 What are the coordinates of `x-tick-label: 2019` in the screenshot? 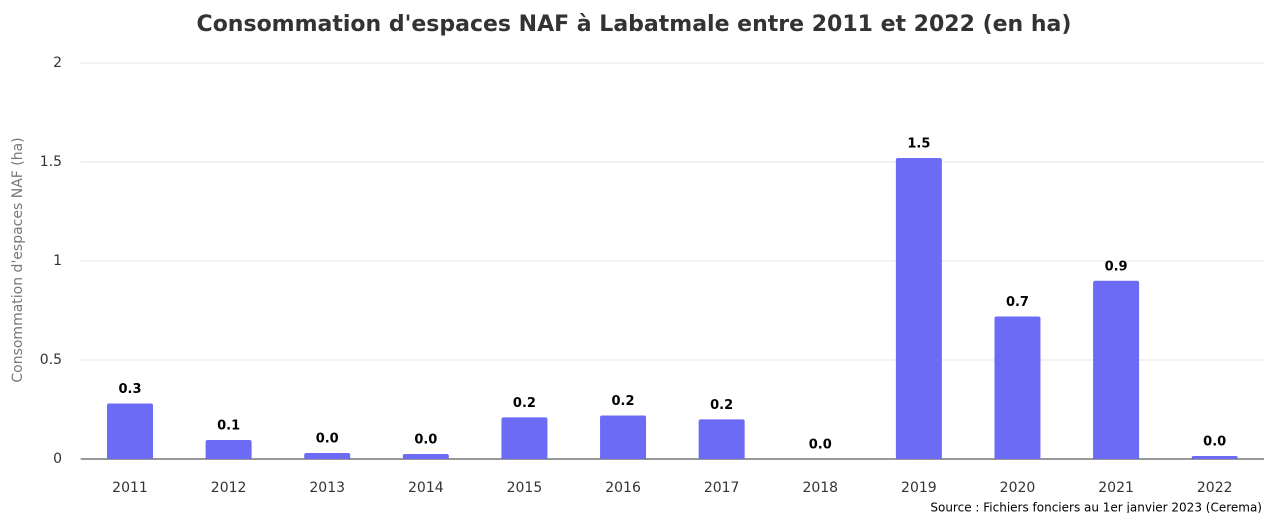 It's located at (919, 488).